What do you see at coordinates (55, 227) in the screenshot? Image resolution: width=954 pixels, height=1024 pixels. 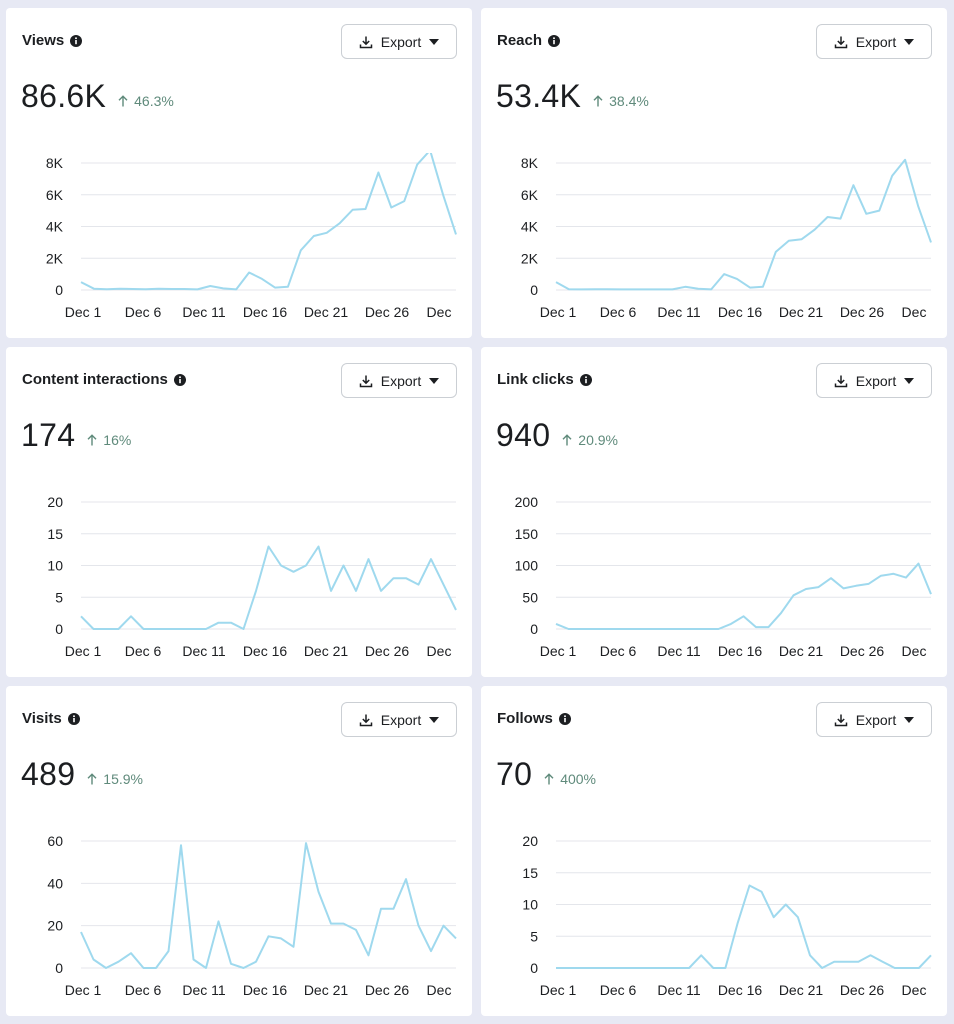 I see `y-tick-label: 4K` at bounding box center [55, 227].